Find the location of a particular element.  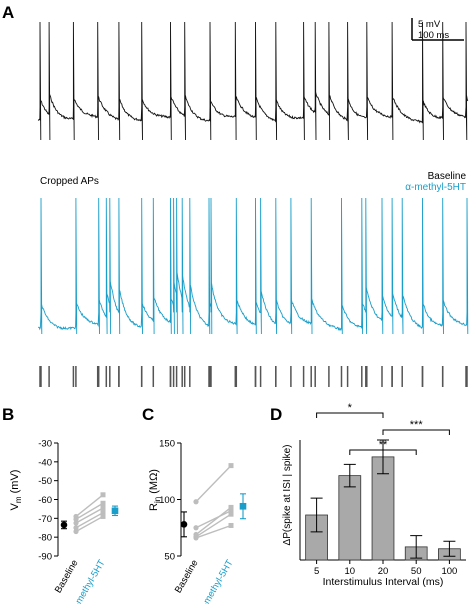

legend-alpha-methyl-5ht: α-methyl-5HT is located at coordinates (435, 187).